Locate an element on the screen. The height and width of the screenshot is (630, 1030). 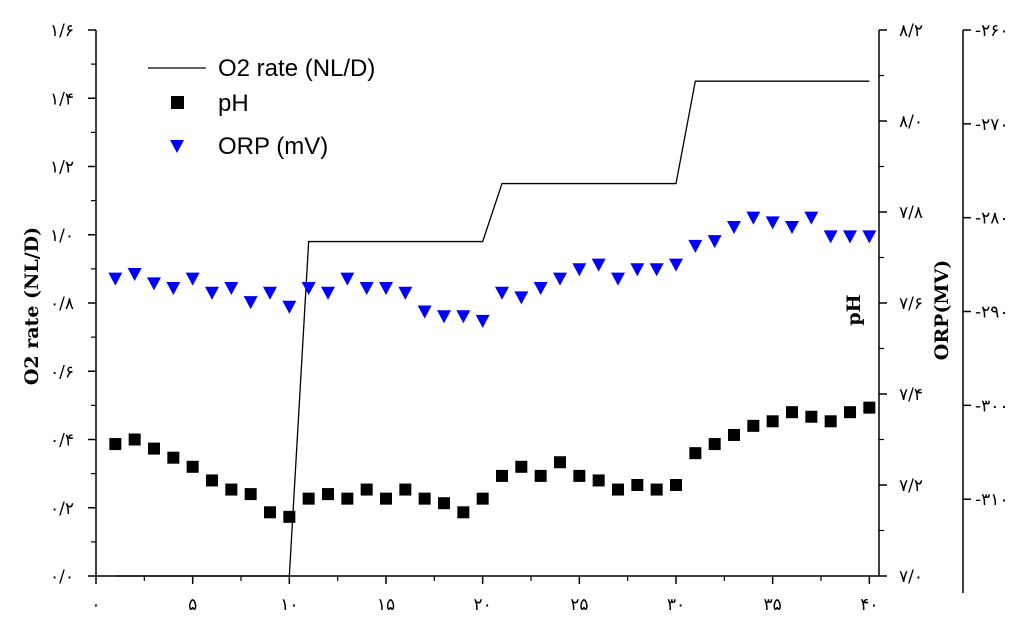
legend-label: ORP (mV) is located at coordinates (273, 146).